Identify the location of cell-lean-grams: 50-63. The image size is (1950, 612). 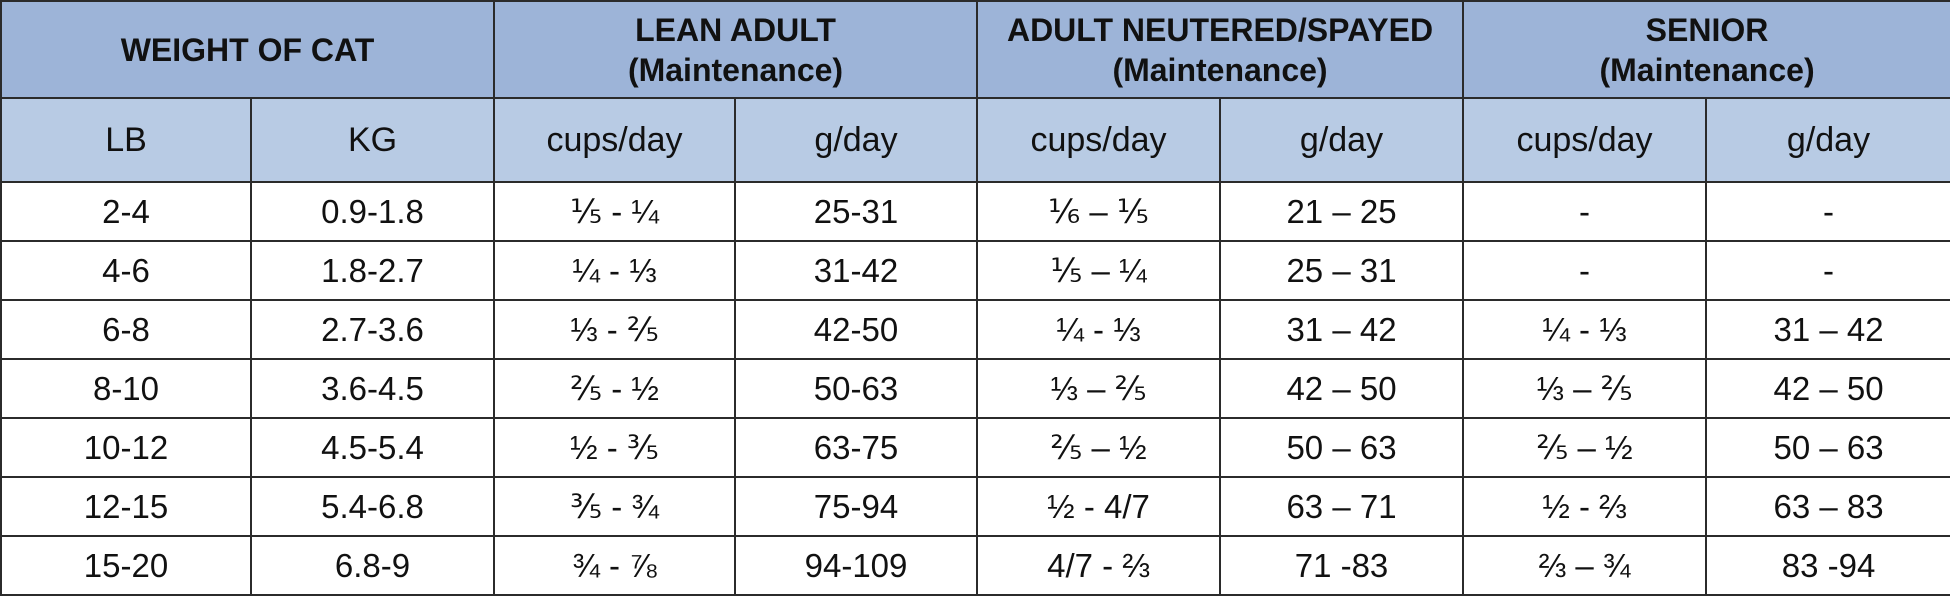
(856, 388).